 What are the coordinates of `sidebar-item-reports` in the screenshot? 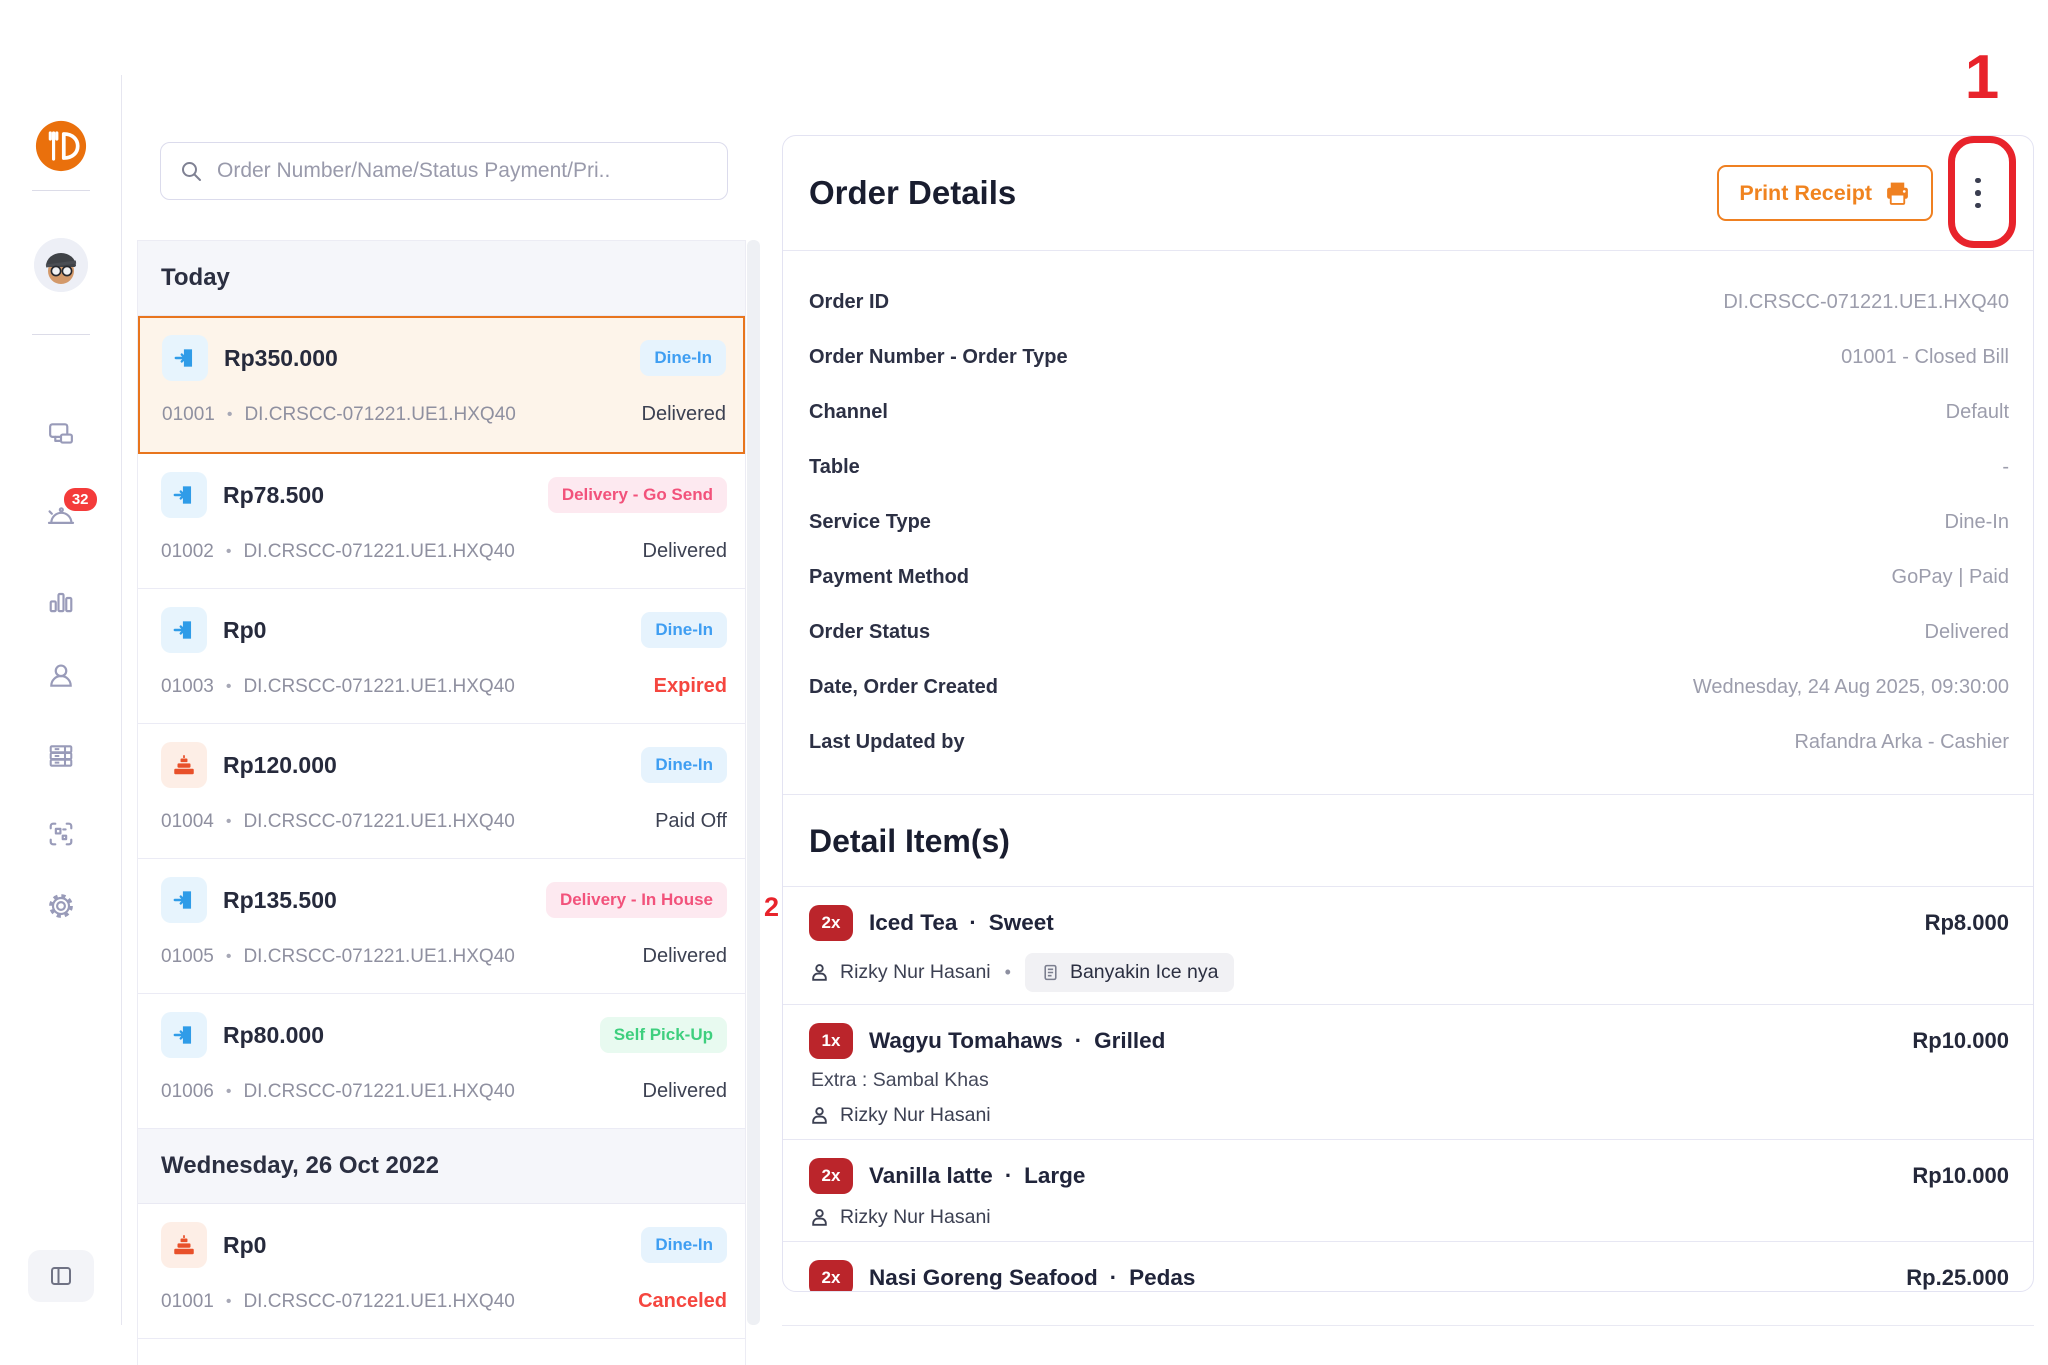 It's located at (61, 602).